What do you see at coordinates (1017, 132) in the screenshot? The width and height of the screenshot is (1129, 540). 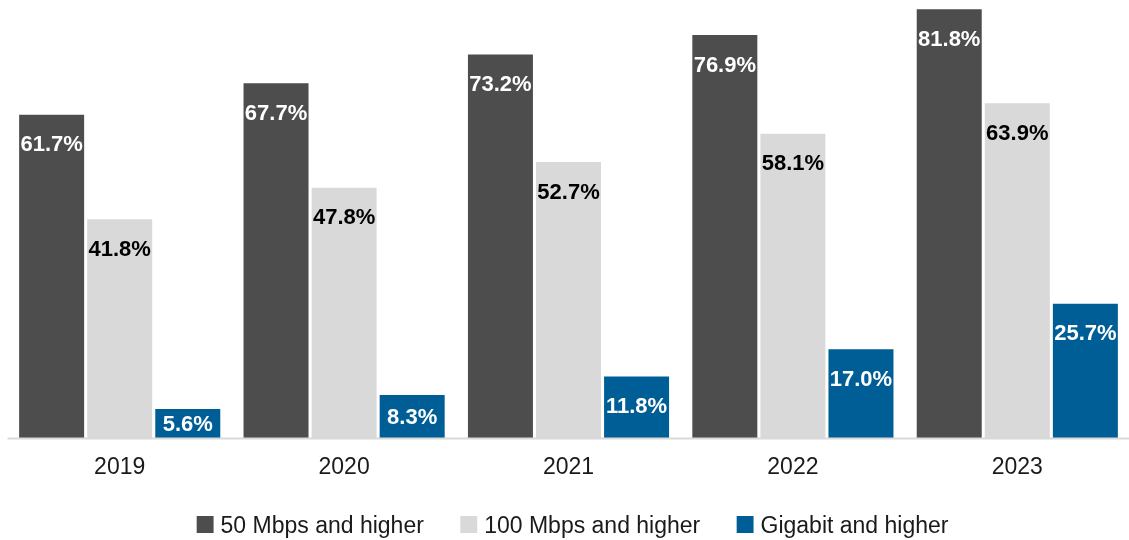 I see `data-label: 63.9%` at bounding box center [1017, 132].